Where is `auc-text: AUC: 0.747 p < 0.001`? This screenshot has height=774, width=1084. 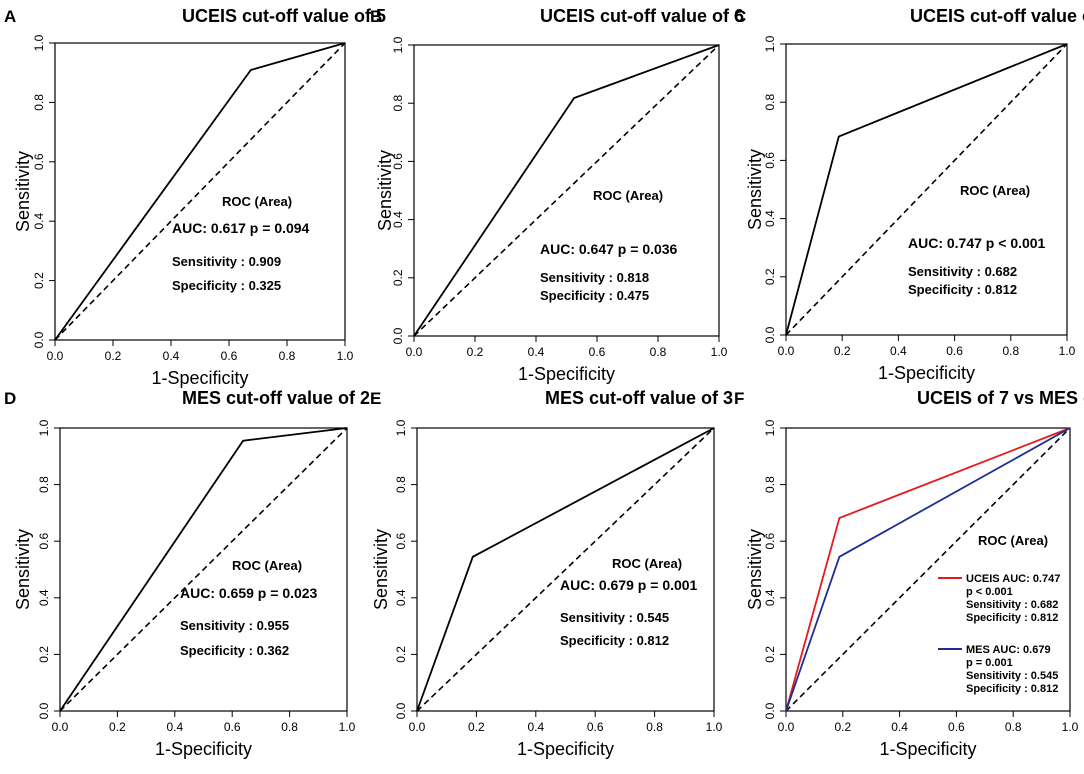
auc-text: AUC: 0.747 p < 0.001 is located at coordinates (977, 243).